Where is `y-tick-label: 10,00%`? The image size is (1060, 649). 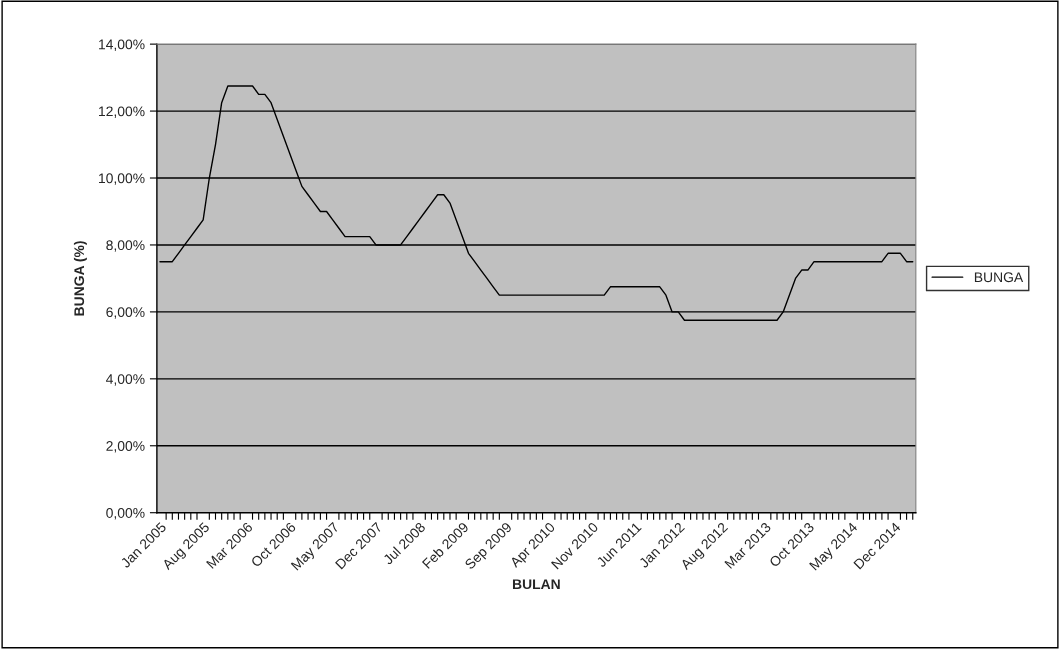
y-tick-label: 10,00% is located at coordinates (122, 179).